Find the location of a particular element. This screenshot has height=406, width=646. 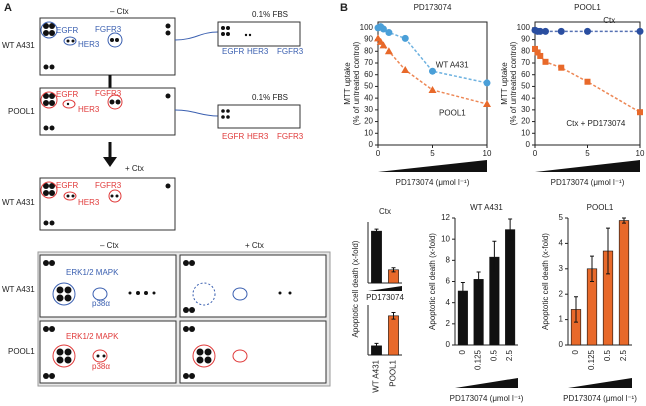

y-tick-label: 1 is located at coordinates (561, 319).